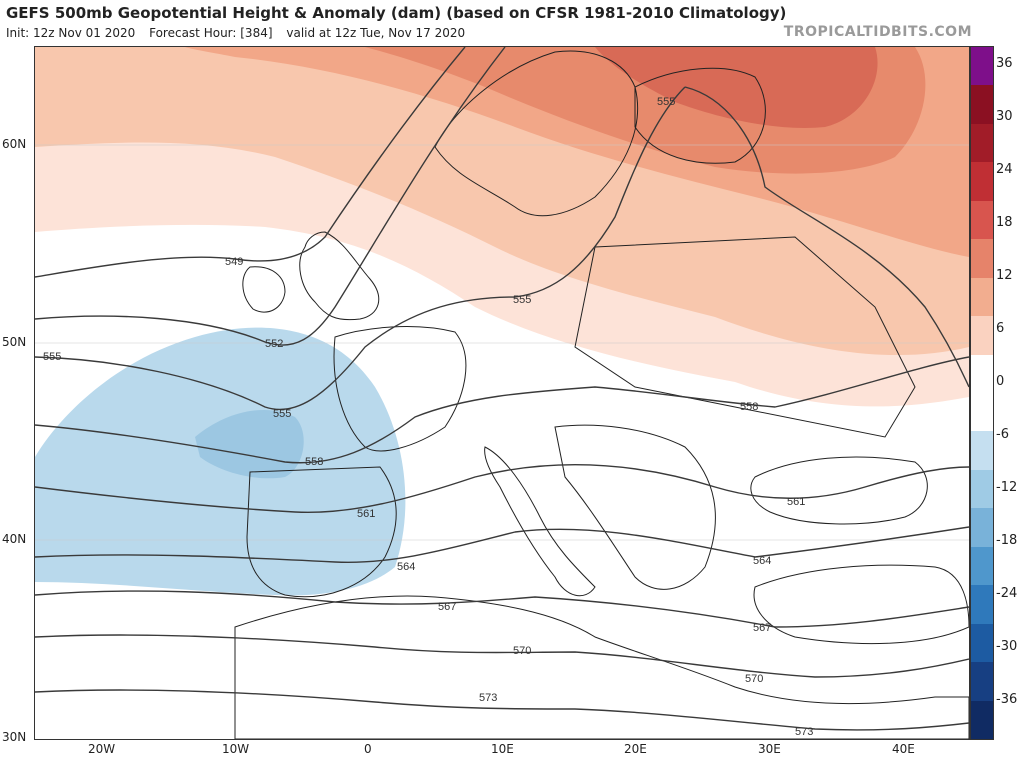  I want to click on lon-label-0: 0, so click(368, 749).